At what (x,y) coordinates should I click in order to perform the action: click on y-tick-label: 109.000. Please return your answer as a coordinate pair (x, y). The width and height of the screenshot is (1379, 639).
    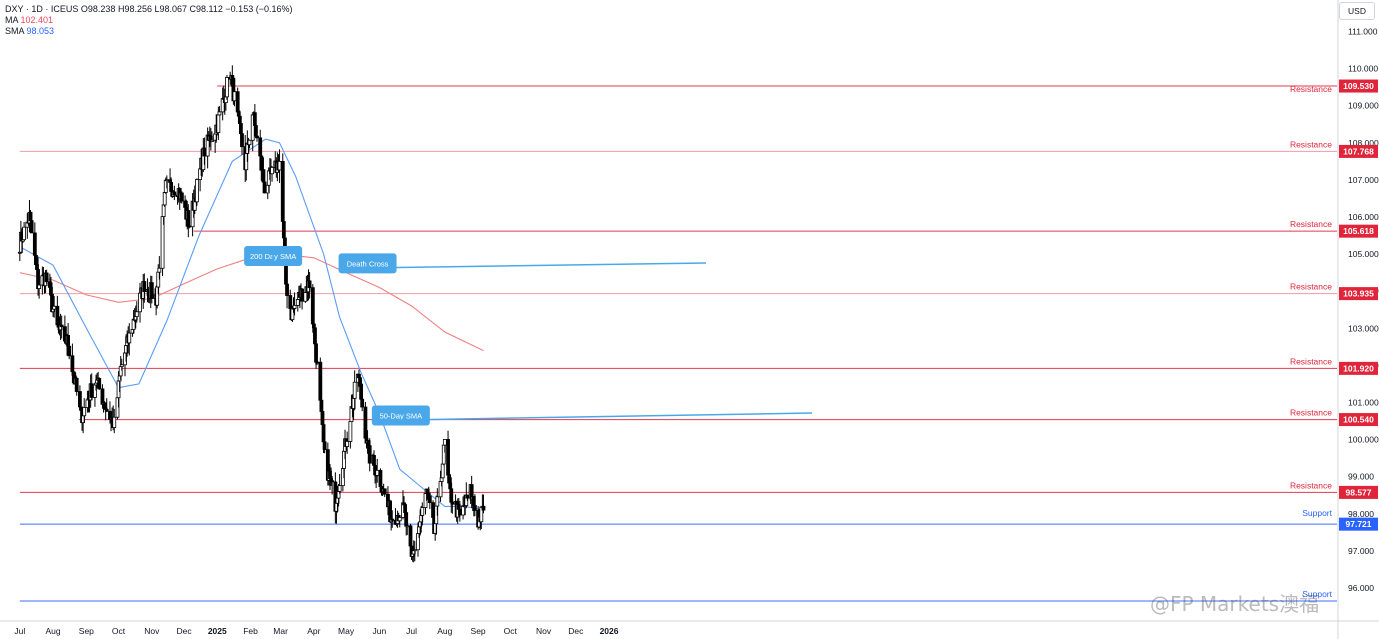
    Looking at the image, I should click on (1363, 106).